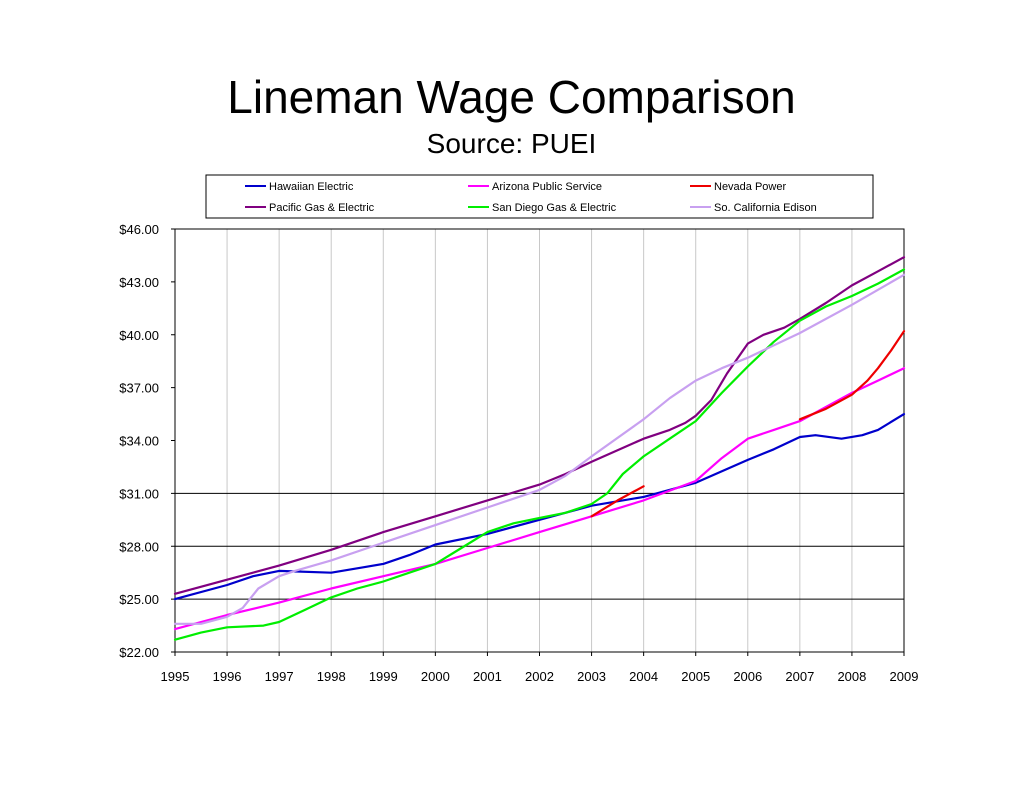  I want to click on x-tick-label: 1999, so click(383, 676).